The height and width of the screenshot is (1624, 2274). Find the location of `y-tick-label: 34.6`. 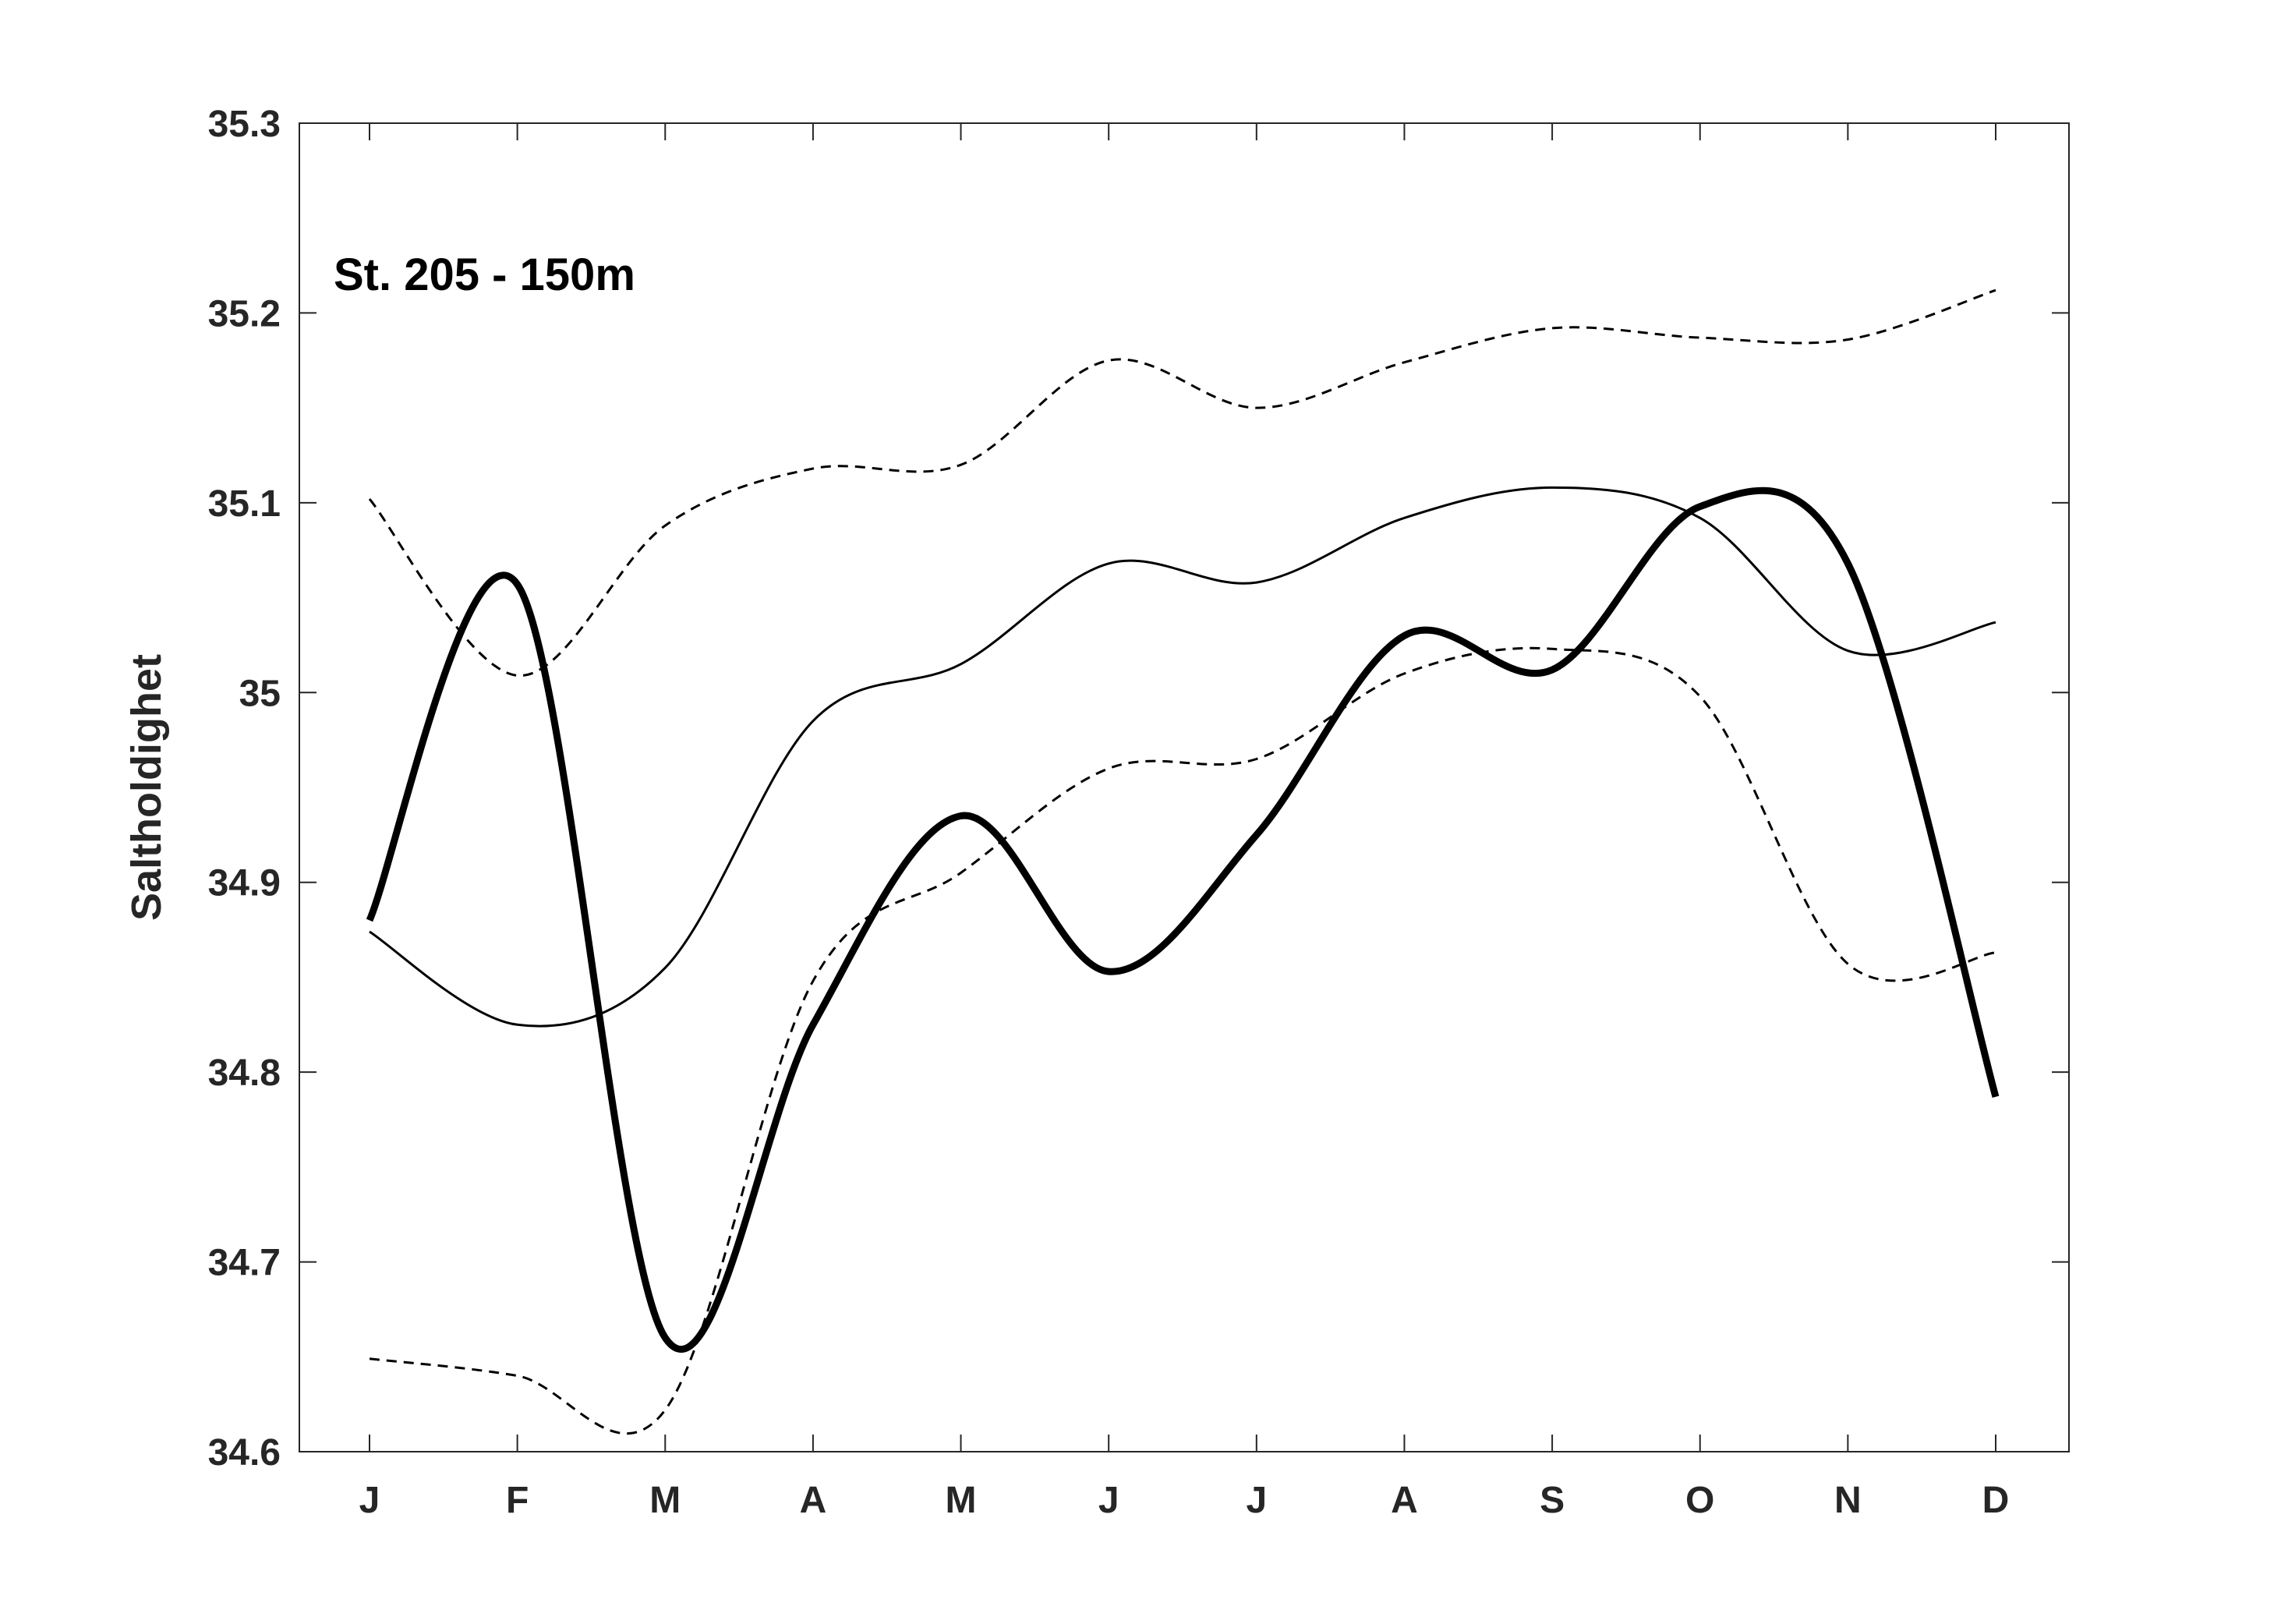

y-tick-label: 34.6 is located at coordinates (244, 1453).